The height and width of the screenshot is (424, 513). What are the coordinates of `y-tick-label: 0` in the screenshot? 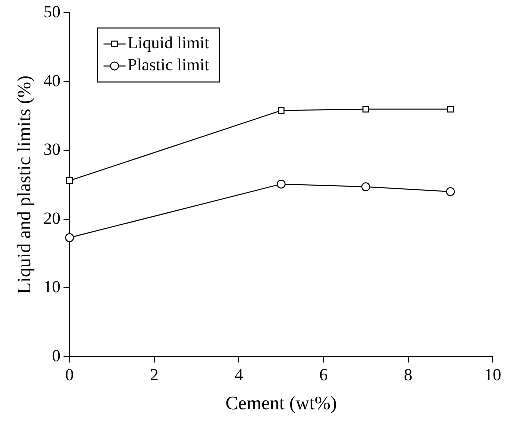 It's located at (56, 356).